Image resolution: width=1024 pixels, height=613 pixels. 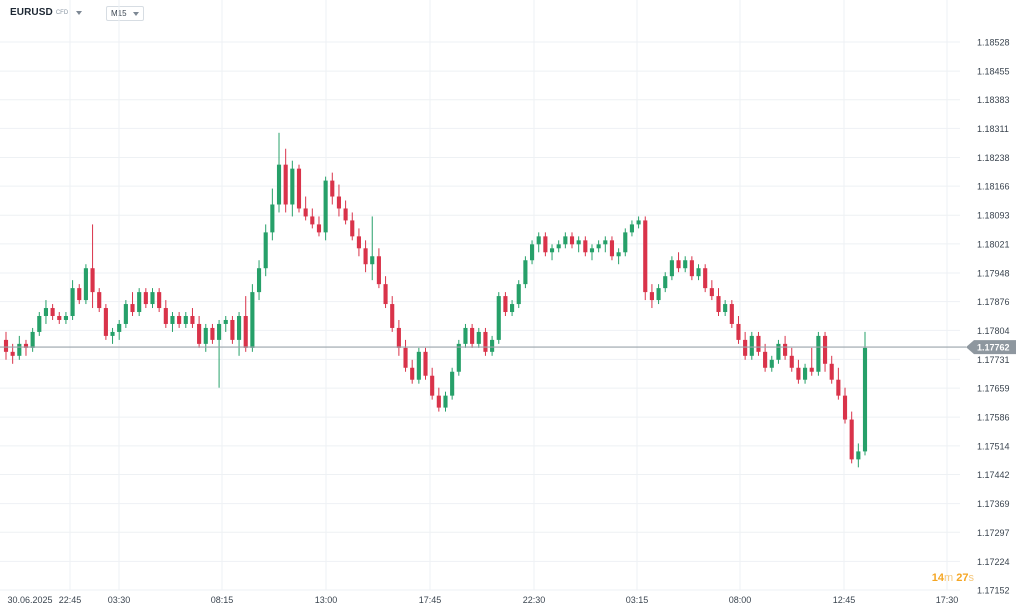 What do you see at coordinates (222, 600) in the screenshot?
I see `time-tick-label: 08:15` at bounding box center [222, 600].